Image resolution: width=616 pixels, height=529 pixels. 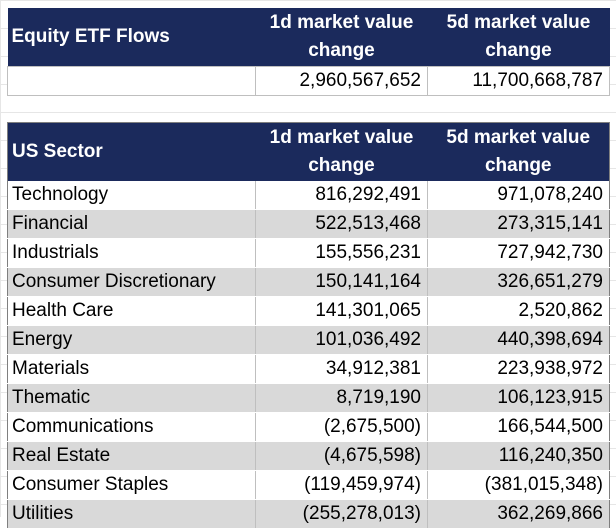 What do you see at coordinates (518, 282) in the screenshot?
I see `sector-5d-cell: 326,651,279` at bounding box center [518, 282].